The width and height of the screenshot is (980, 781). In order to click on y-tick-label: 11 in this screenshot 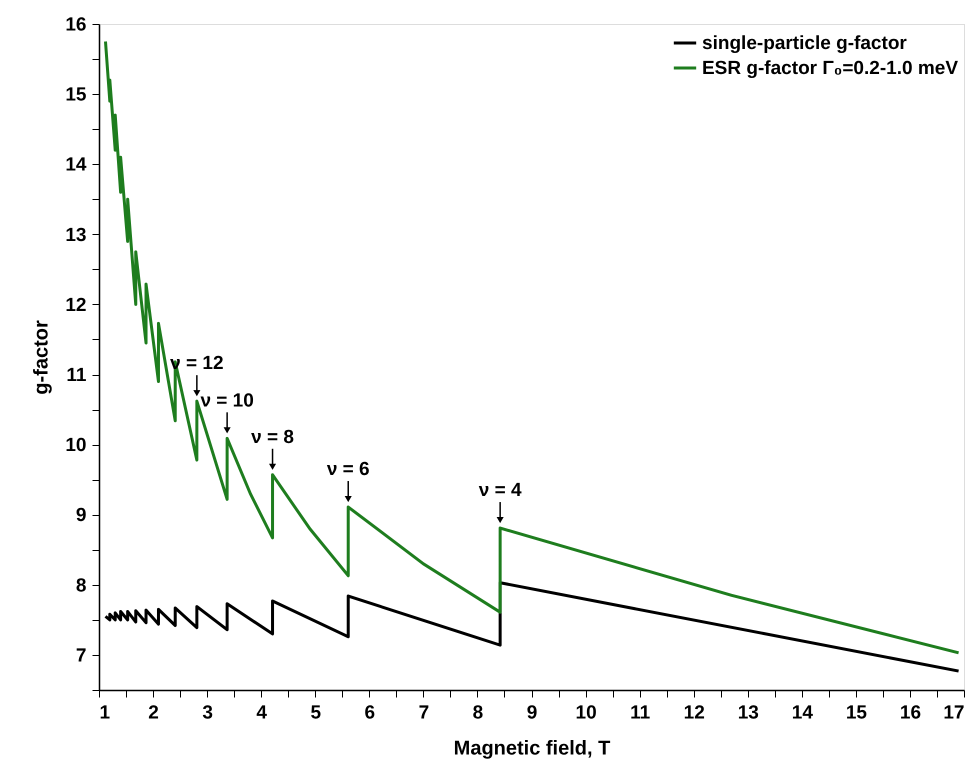, I will do `click(76, 375)`.